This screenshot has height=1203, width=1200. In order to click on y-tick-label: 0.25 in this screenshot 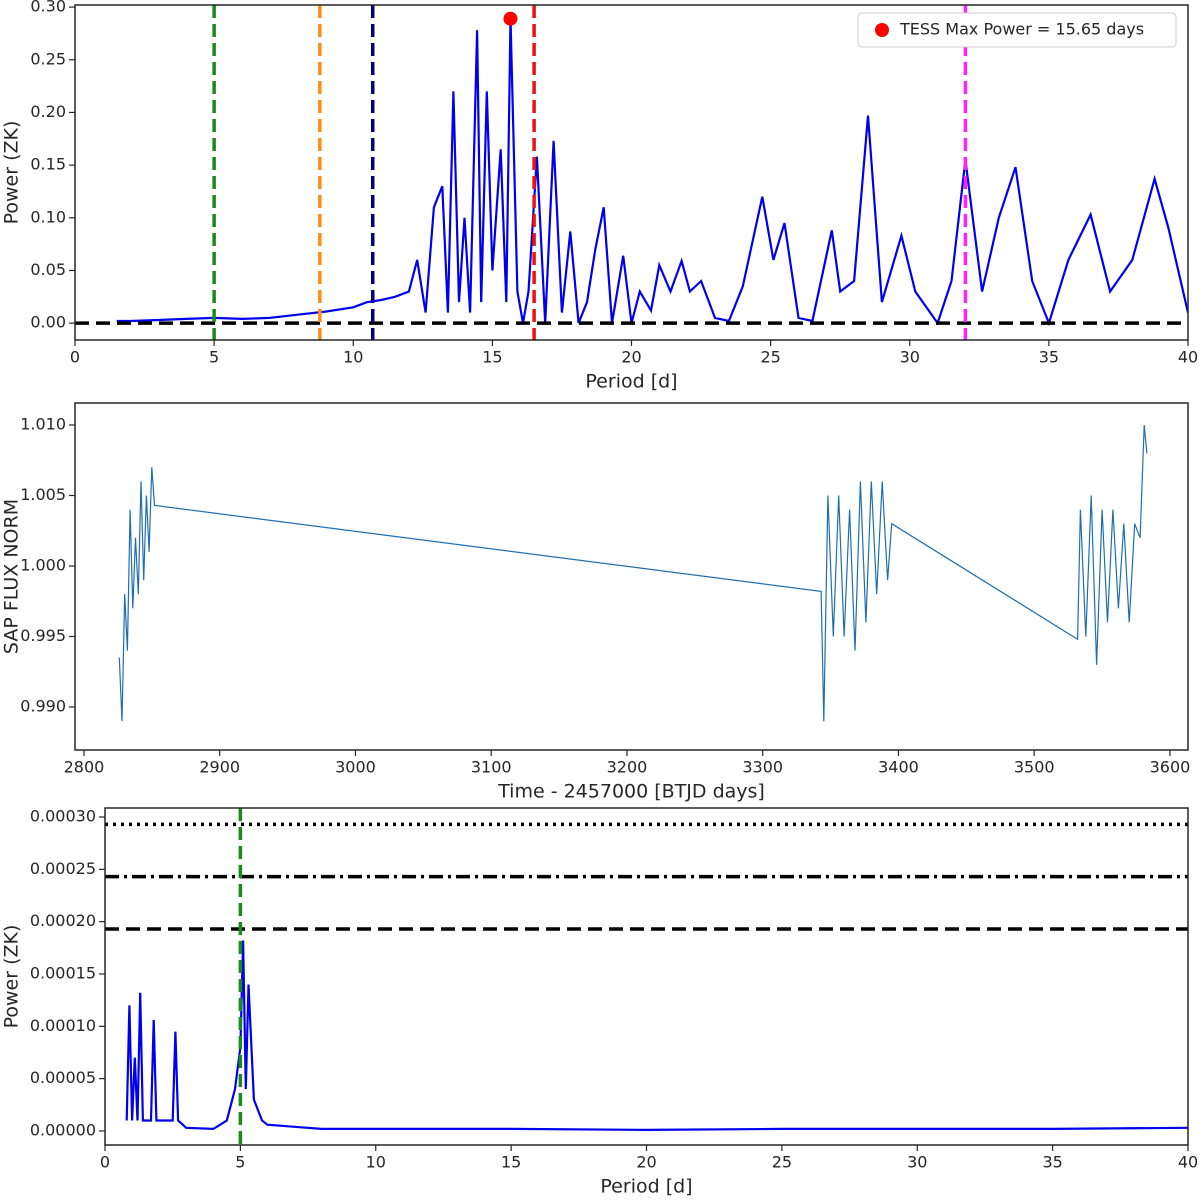, I will do `click(48, 58)`.